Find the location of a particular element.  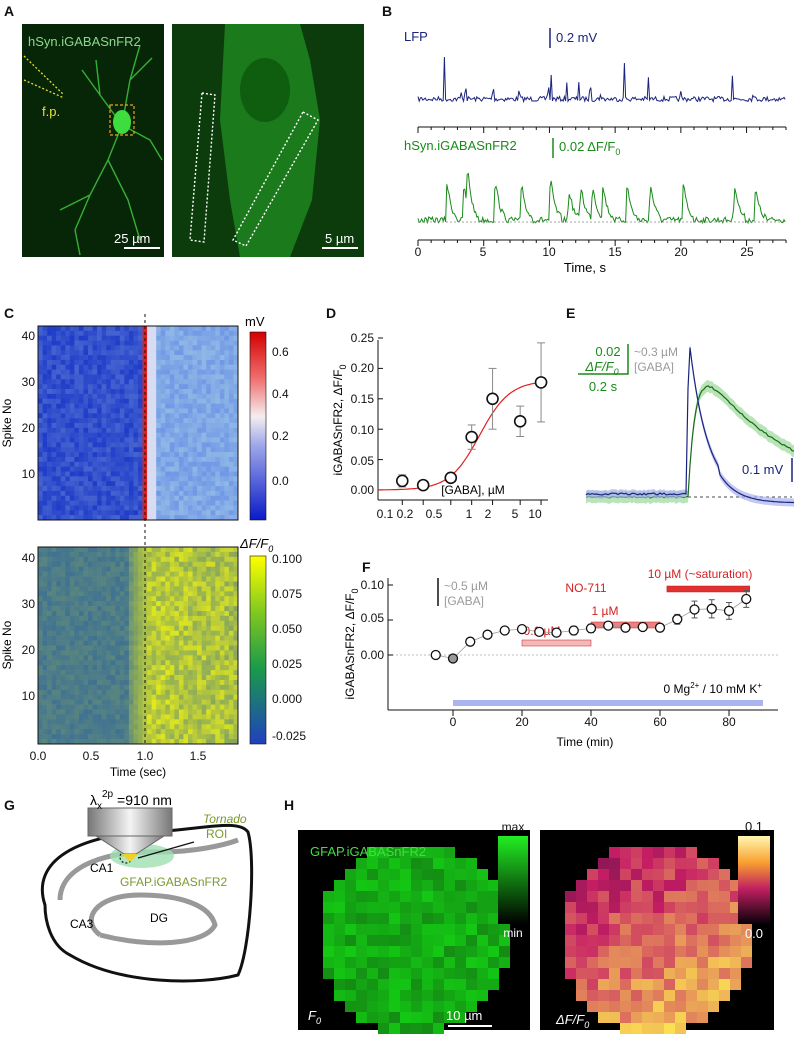

e-scale-df-unit-main: ΔF/F is located at coordinates (599, 366).